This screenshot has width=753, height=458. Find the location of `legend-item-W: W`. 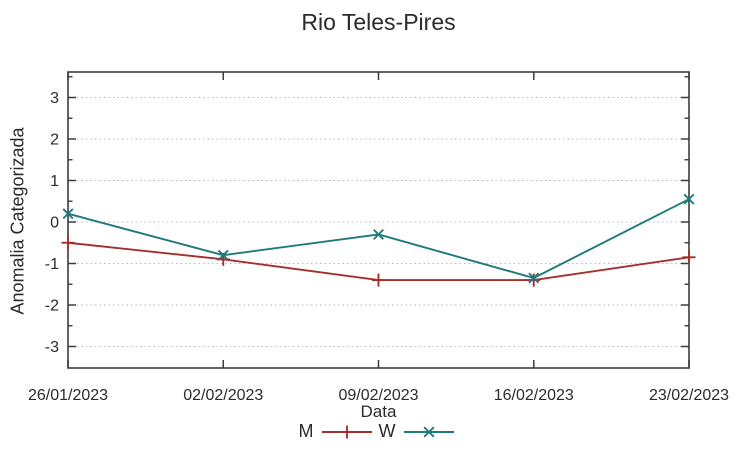

legend-item-W: W is located at coordinates (417, 431).